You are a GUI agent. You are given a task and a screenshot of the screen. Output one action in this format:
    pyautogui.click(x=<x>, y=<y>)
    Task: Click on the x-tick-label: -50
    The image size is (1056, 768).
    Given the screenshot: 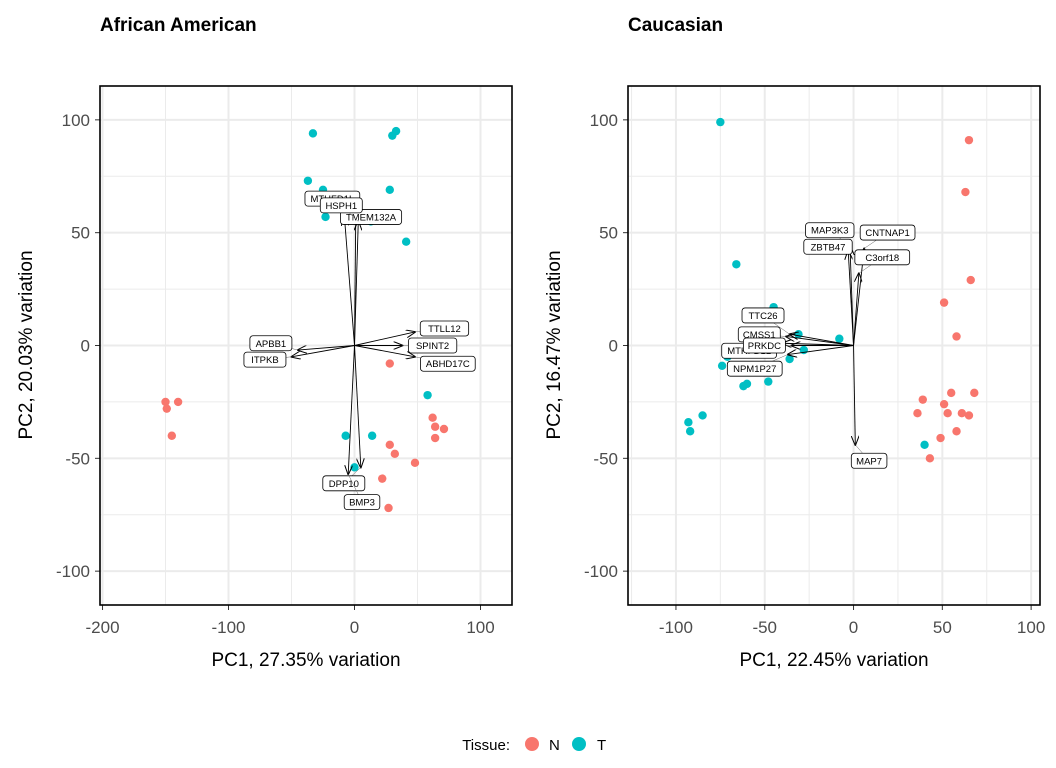 What is the action you would take?
    pyautogui.click(x=764, y=627)
    